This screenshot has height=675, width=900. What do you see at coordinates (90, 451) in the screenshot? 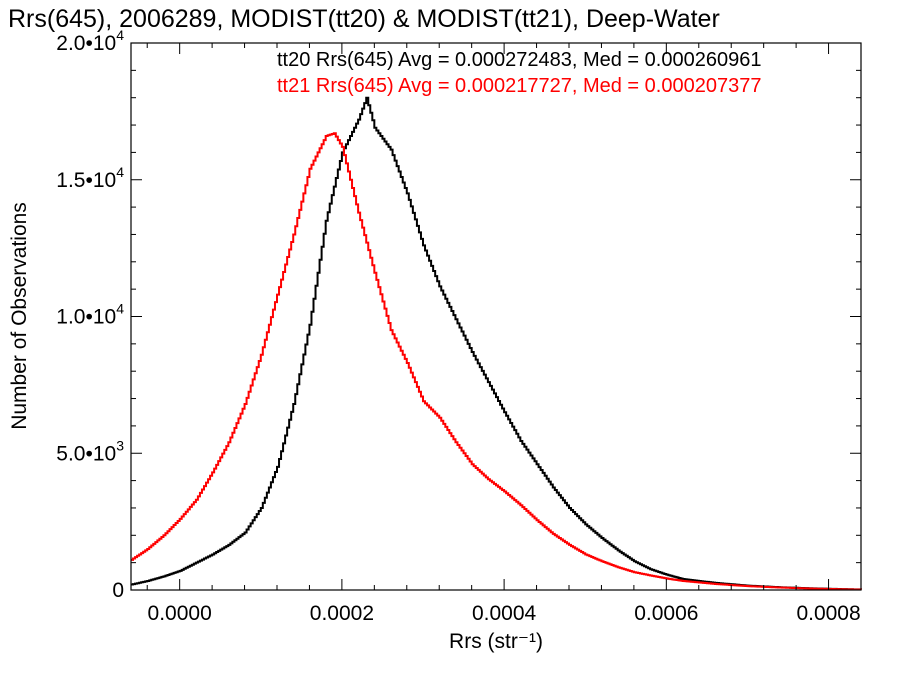
I see `y-tick-label: 5.0•103` at bounding box center [90, 451].